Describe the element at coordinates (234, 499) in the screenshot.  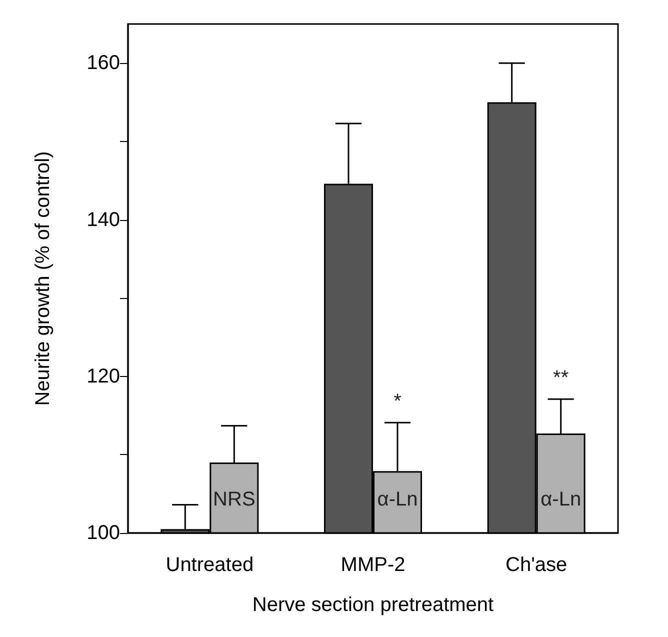
I see `annotation: NRS` at that location.